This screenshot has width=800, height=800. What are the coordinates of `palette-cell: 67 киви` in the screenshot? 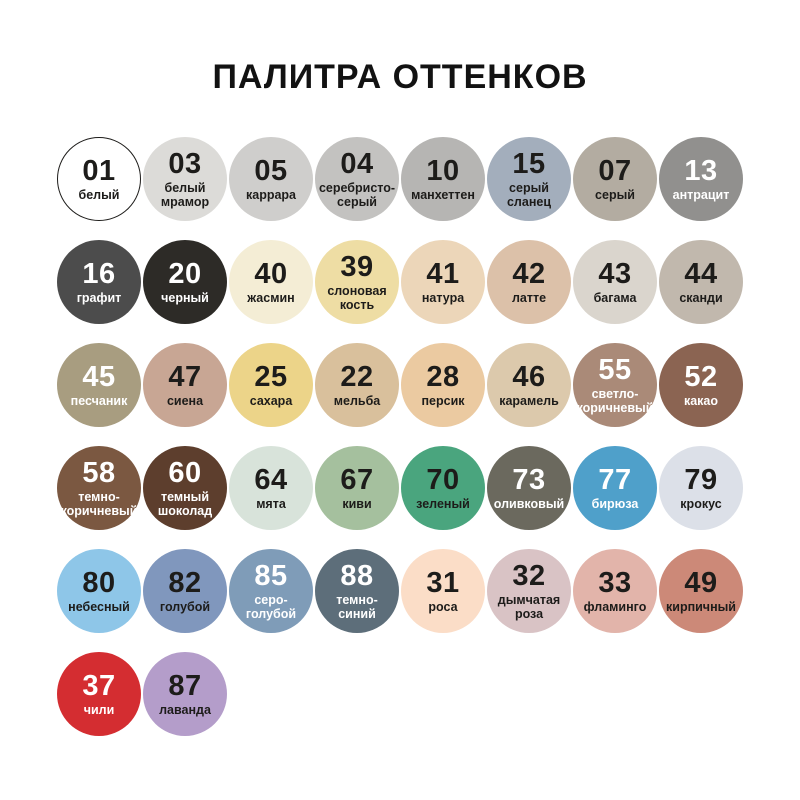 It's located at (357, 488).